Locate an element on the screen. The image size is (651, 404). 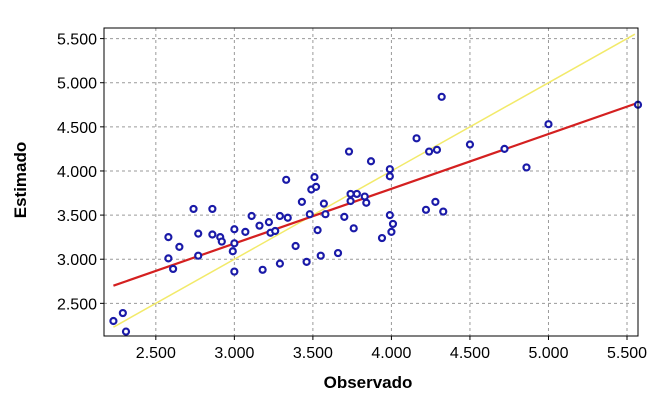
y-tick-label: 4.500 is located at coordinates (77, 128).